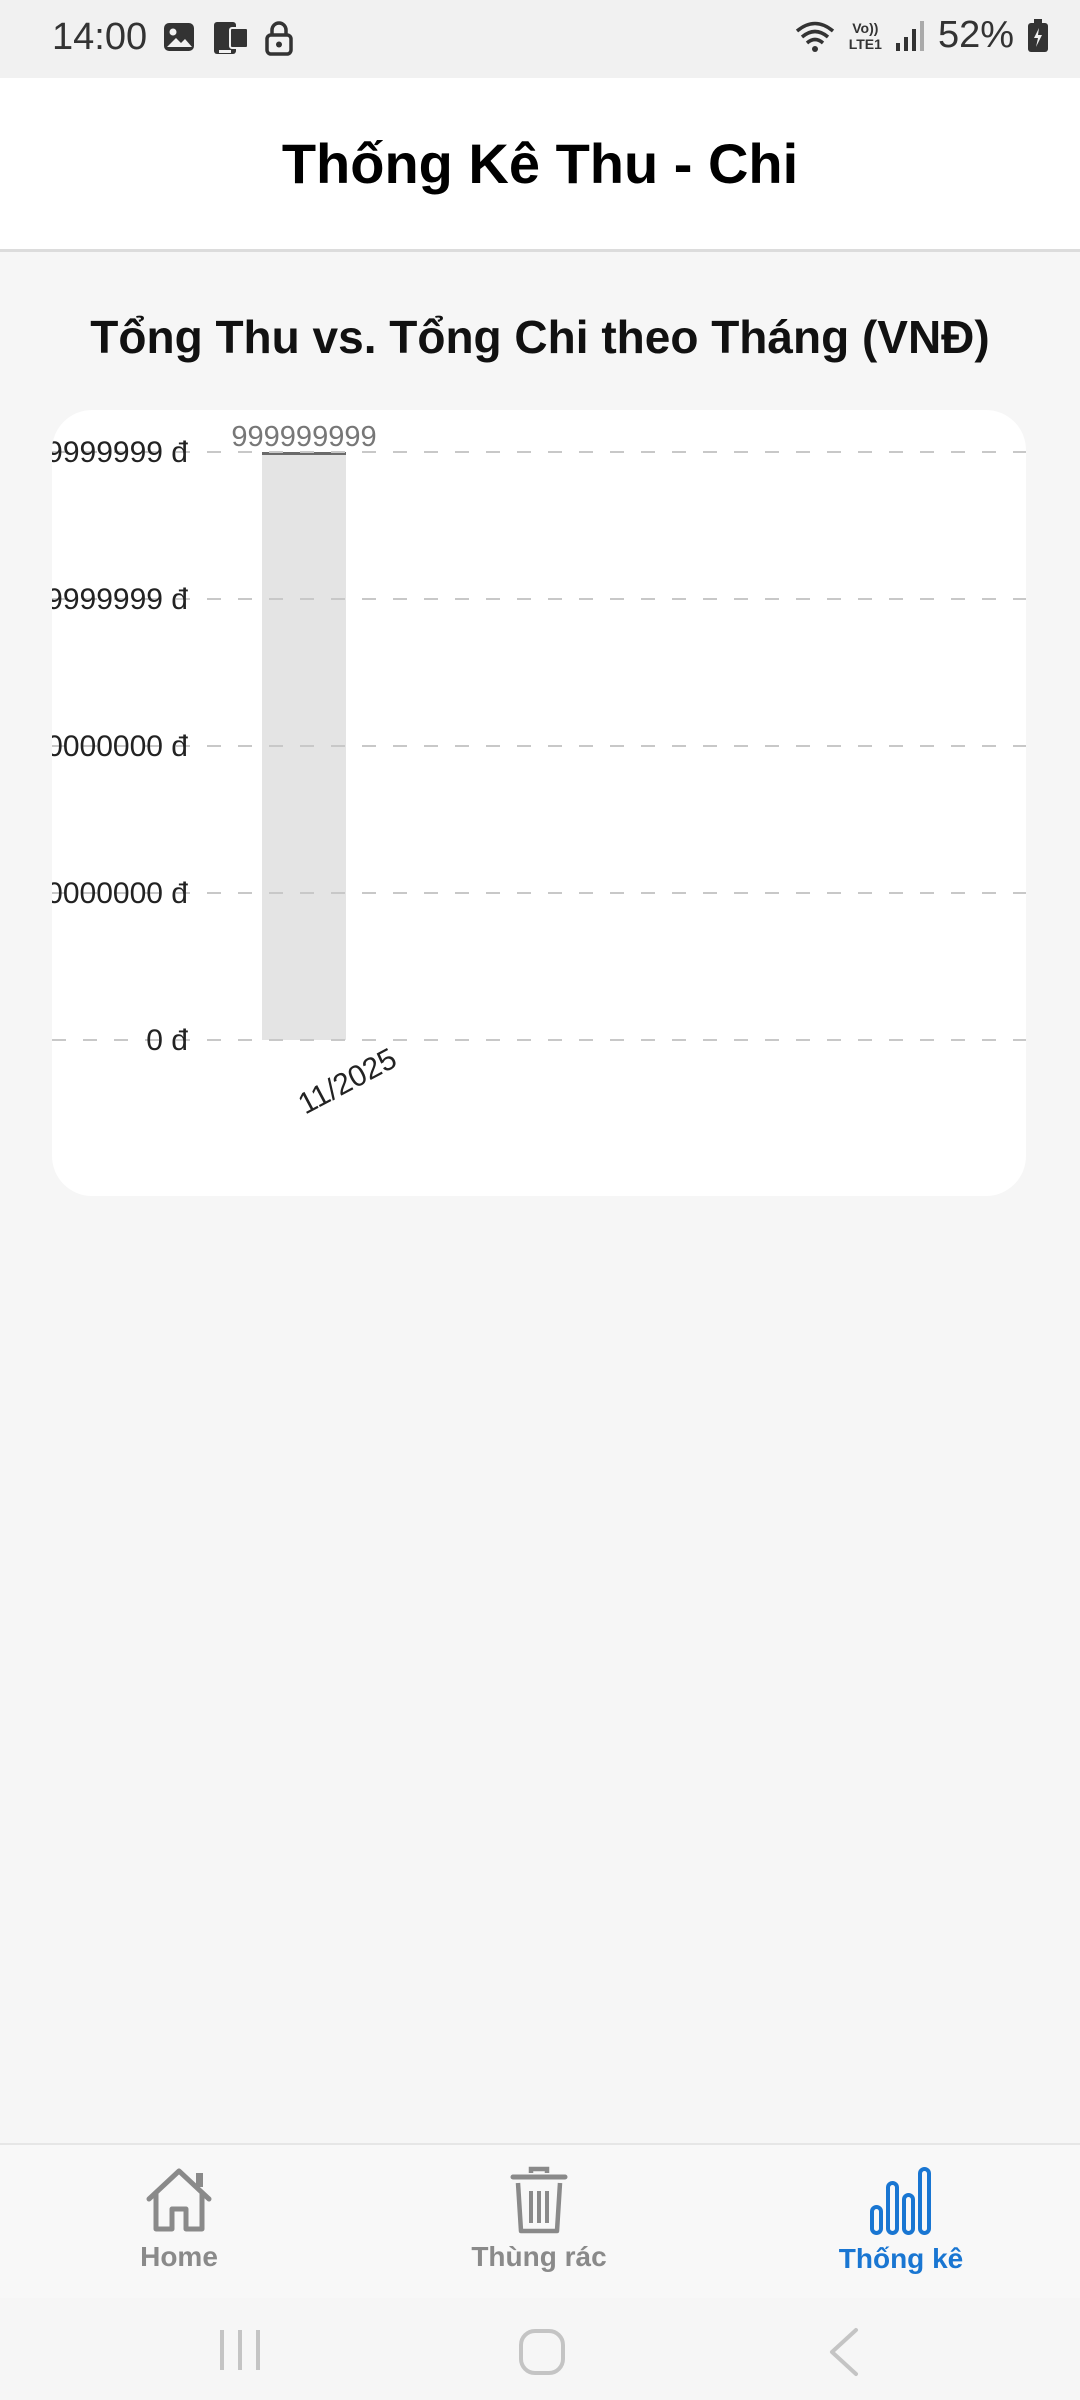 This screenshot has height=2400, width=1080. What do you see at coordinates (120, 452) in the screenshot?
I see `chart-y-tick-label: 999999999 đ` at bounding box center [120, 452].